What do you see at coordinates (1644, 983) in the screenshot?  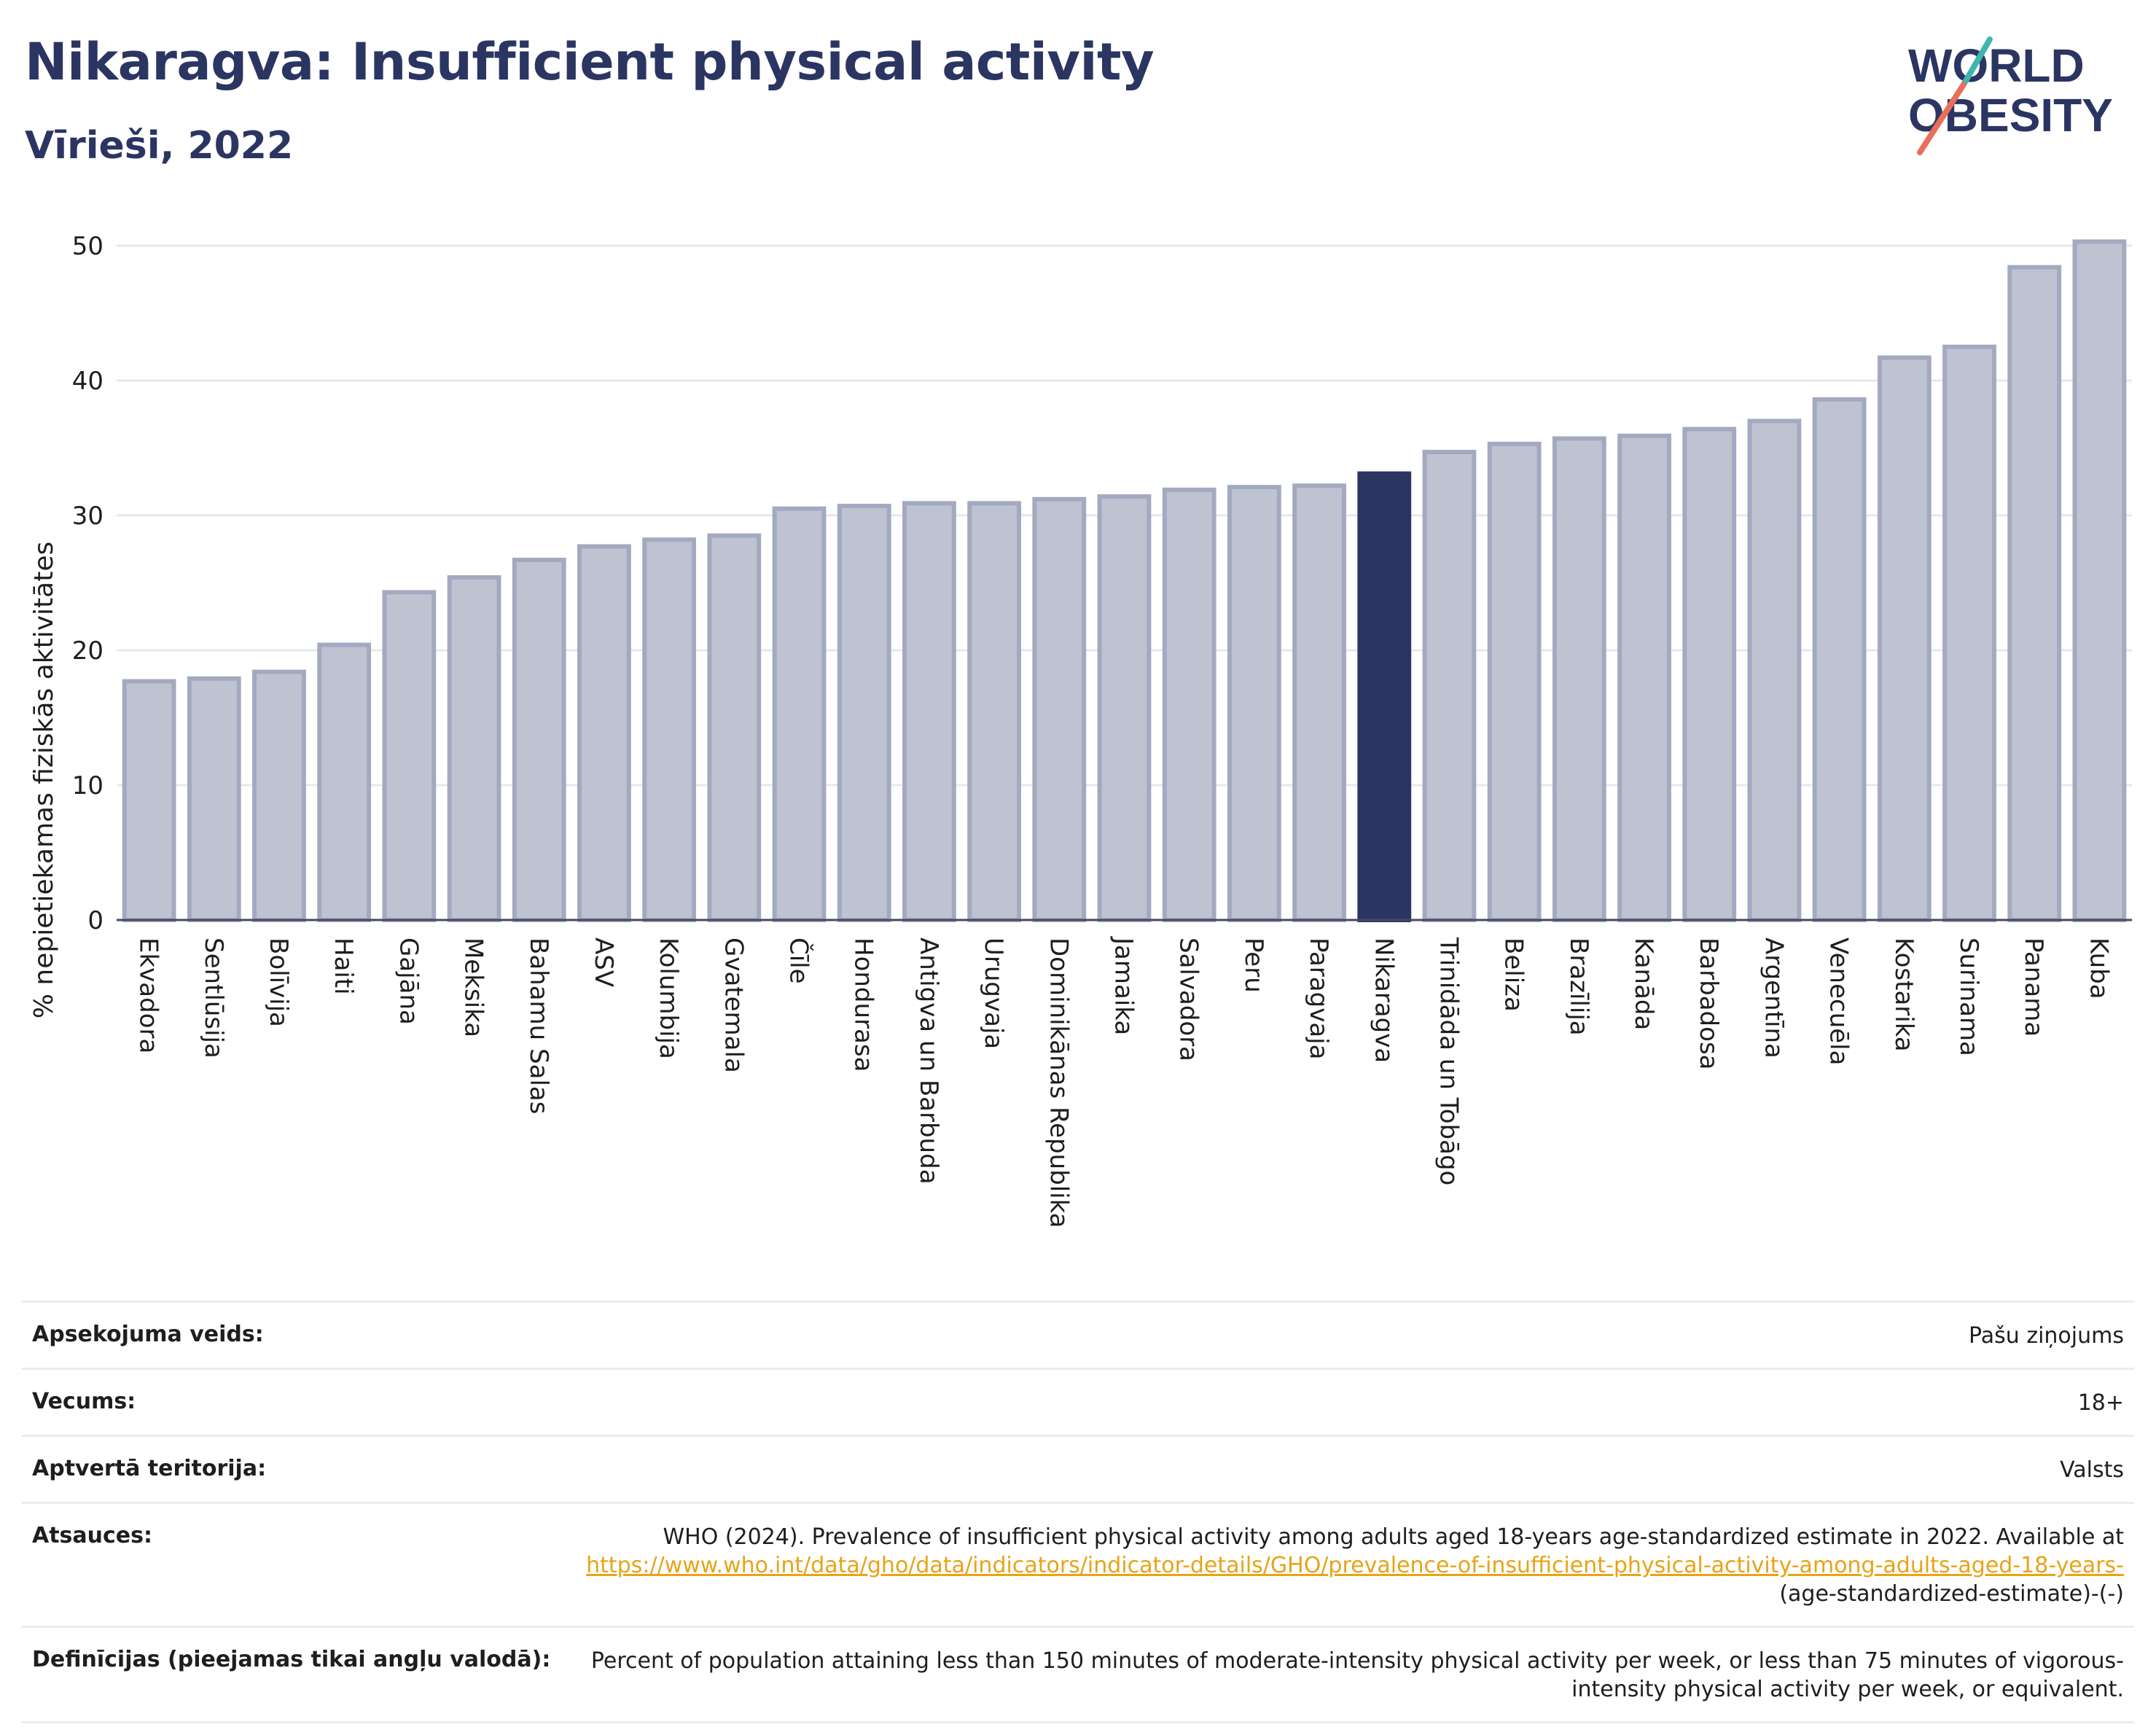 I see `x-tick-label: Kanāda` at bounding box center [1644, 983].